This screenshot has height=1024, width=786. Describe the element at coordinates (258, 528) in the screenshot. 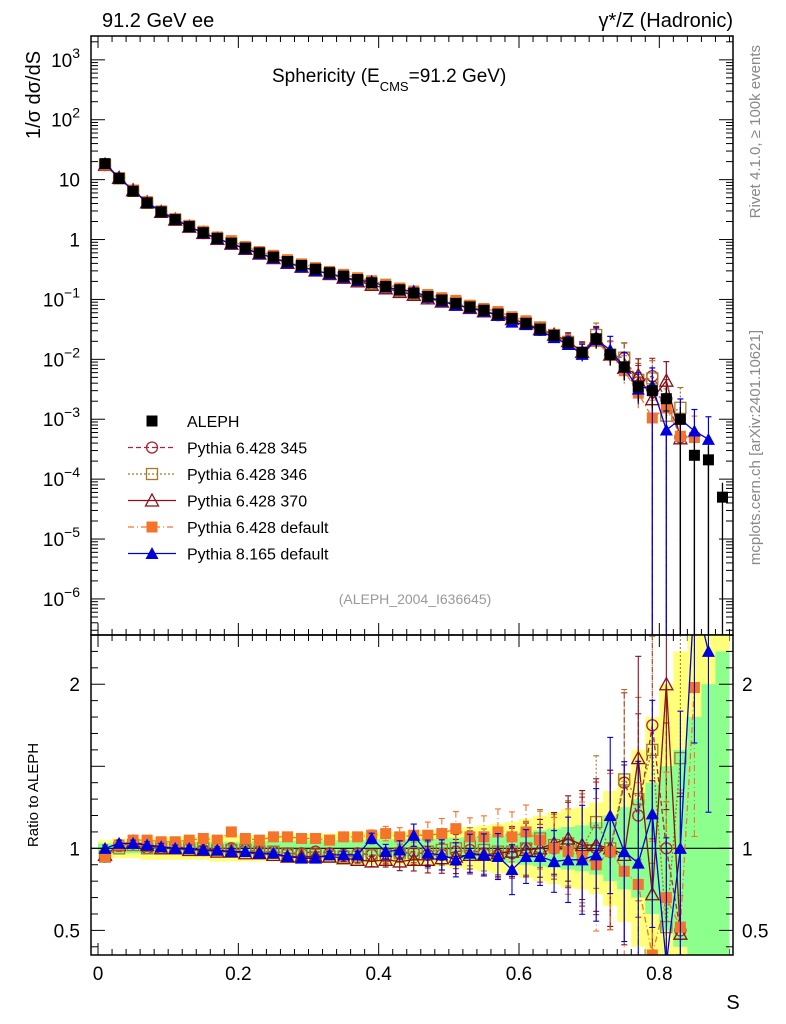

I see `legend-label: Pythia 6.428 default` at that location.